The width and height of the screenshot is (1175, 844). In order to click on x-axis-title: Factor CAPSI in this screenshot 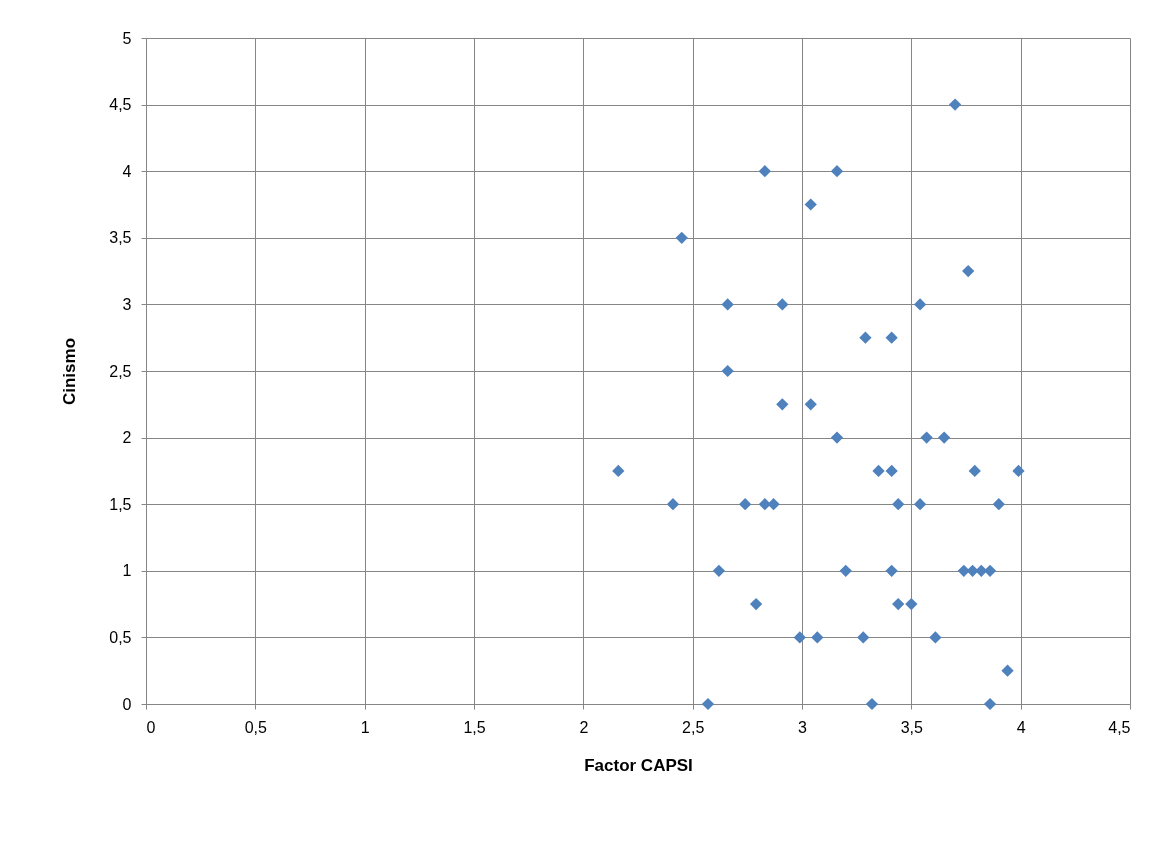, I will do `click(638, 765)`.